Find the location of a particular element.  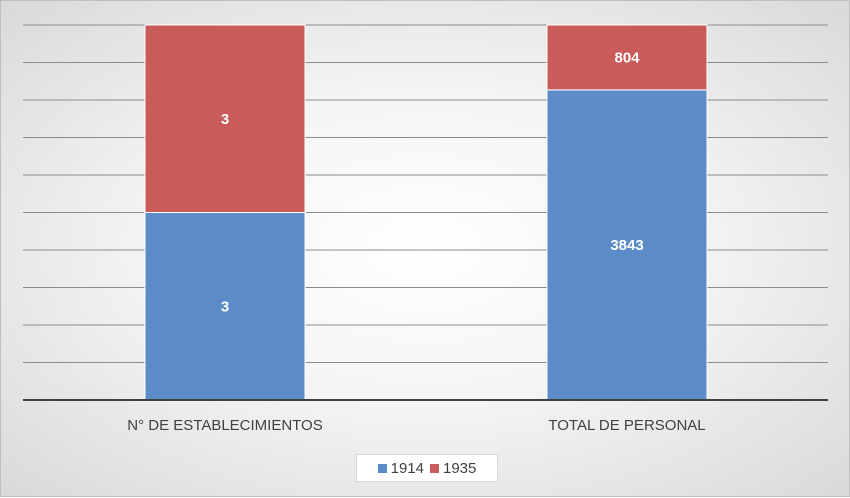

legend-label-1935: 1935 is located at coordinates (460, 468).